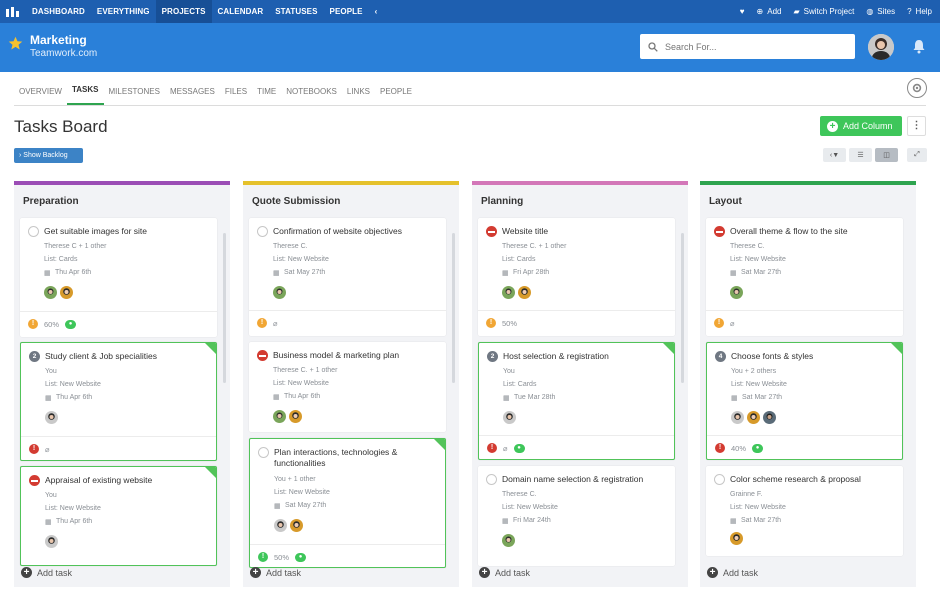 The width and height of the screenshot is (940, 605). What do you see at coordinates (358, 91) in the screenshot?
I see `tab-links: LINKS` at bounding box center [358, 91].